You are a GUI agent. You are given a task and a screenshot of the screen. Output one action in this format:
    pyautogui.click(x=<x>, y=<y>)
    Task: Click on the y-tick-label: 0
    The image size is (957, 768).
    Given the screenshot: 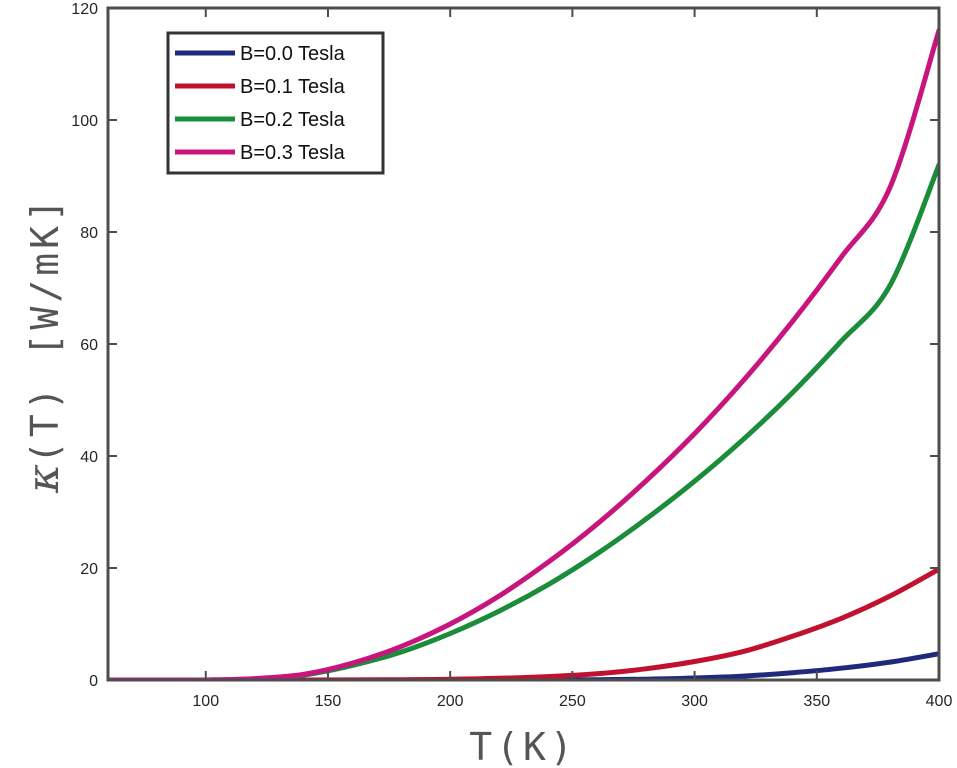 What is the action you would take?
    pyautogui.click(x=93, y=681)
    